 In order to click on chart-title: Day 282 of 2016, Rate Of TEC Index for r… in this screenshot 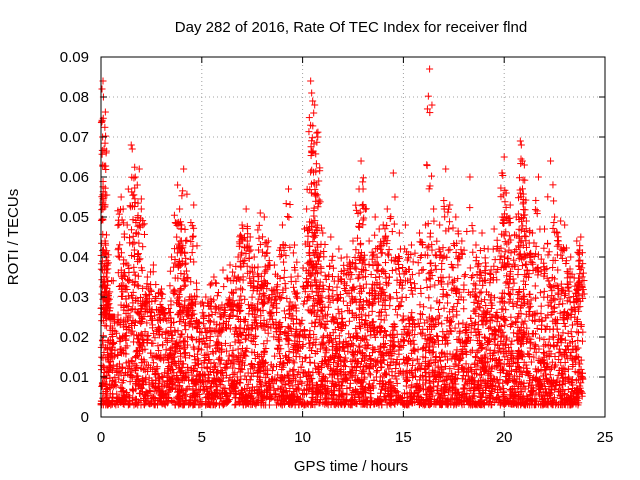, I will do `click(351, 27)`.